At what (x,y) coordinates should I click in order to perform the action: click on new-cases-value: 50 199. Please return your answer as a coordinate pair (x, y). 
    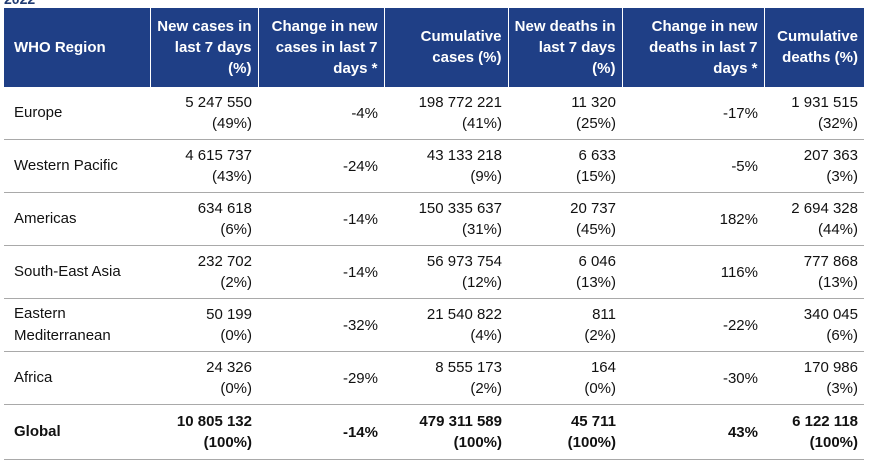
    Looking at the image, I should click on (229, 314).